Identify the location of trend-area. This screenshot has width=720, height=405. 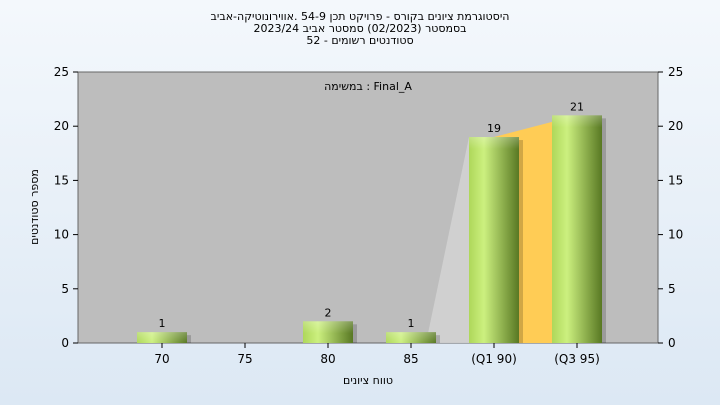
(447, 240).